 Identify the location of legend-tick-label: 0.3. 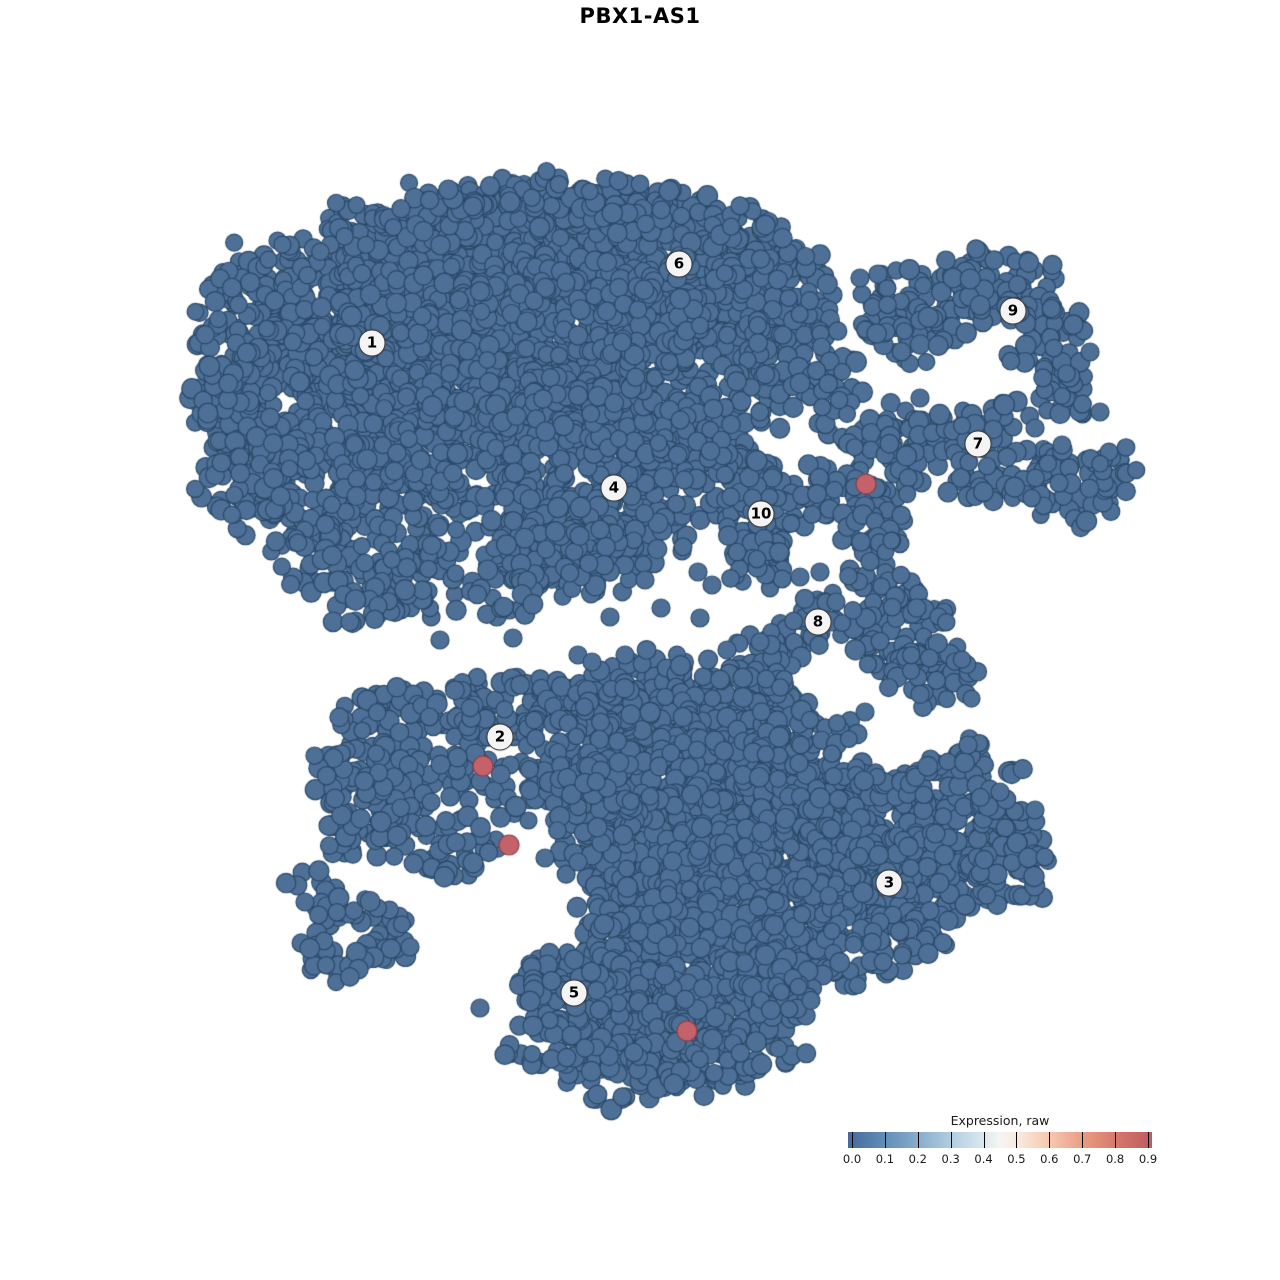
(950, 1159).